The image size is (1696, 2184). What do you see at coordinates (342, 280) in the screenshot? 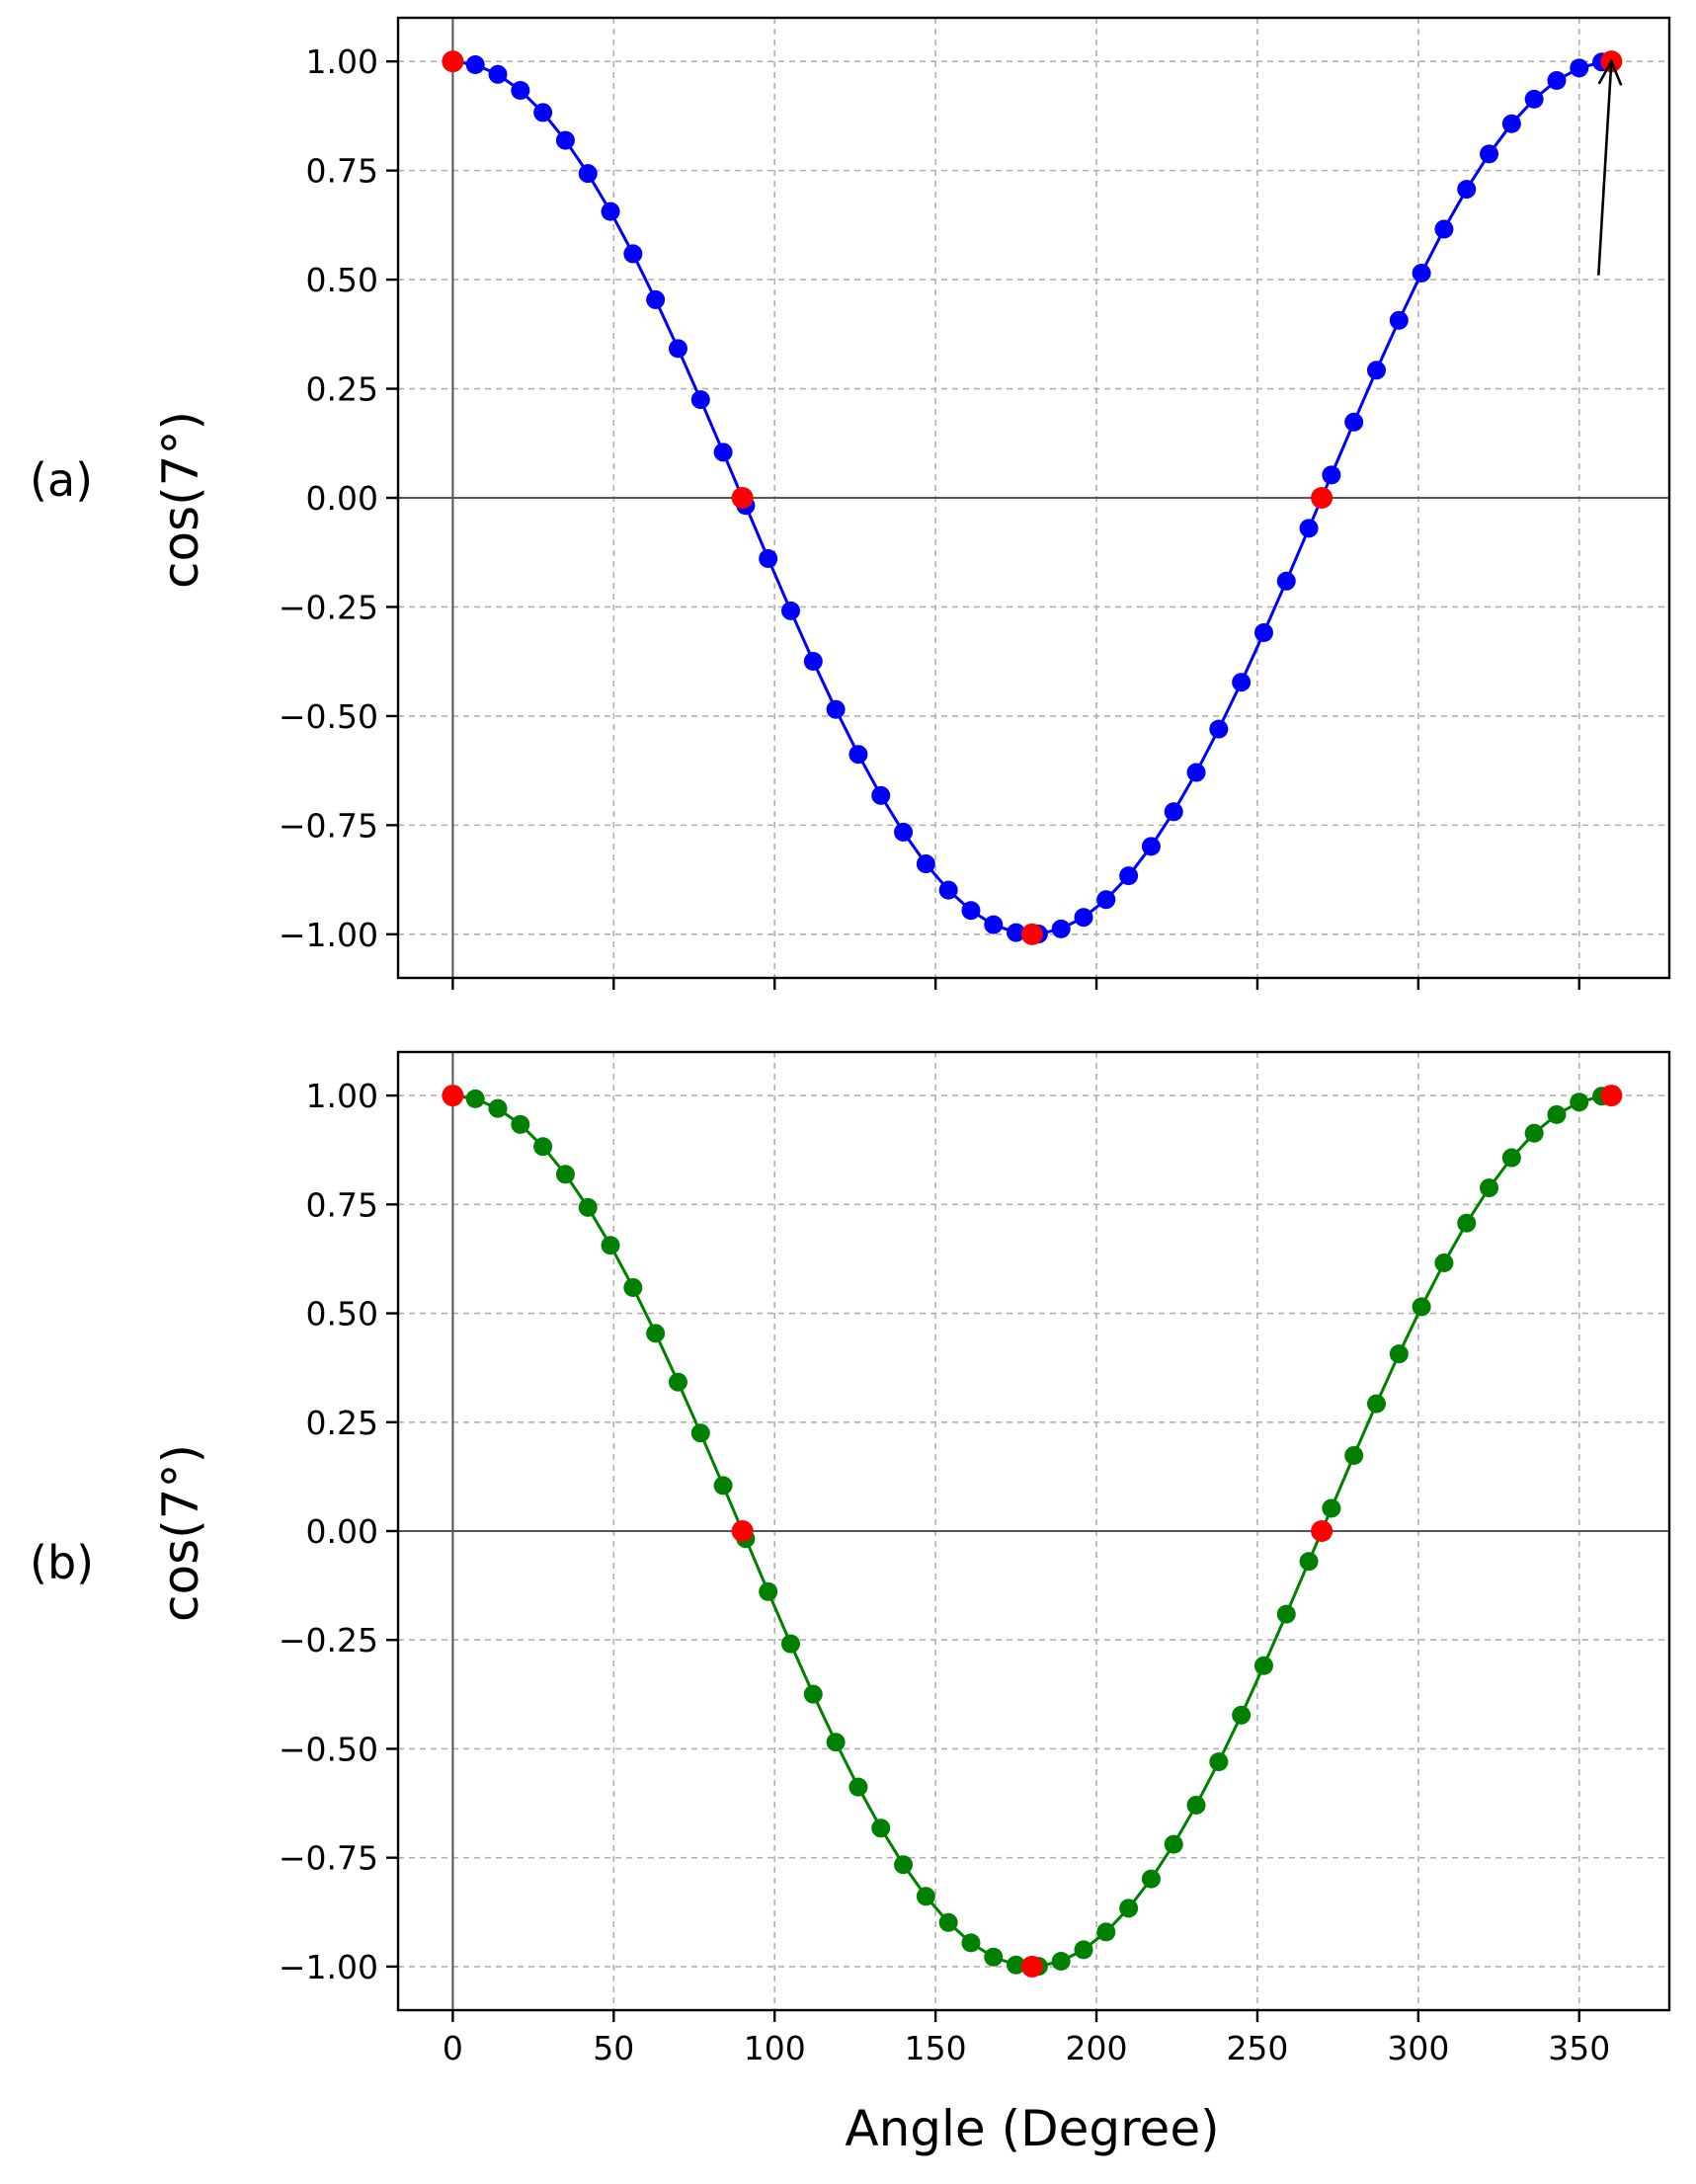
I see `panel-a-y-tick-label: 0.50` at bounding box center [342, 280].